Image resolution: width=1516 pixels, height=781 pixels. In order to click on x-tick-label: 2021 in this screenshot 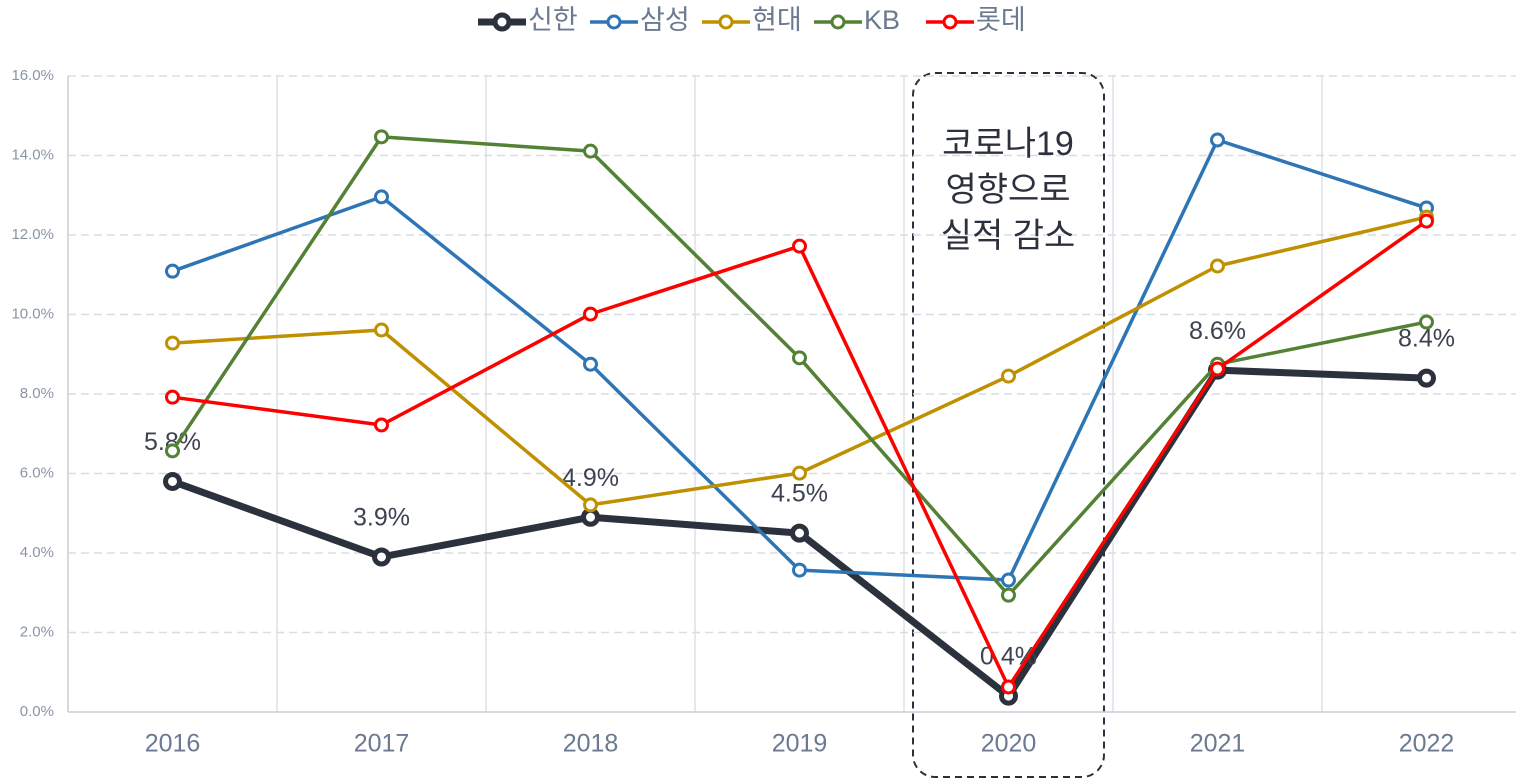, I will do `click(1218, 744)`.